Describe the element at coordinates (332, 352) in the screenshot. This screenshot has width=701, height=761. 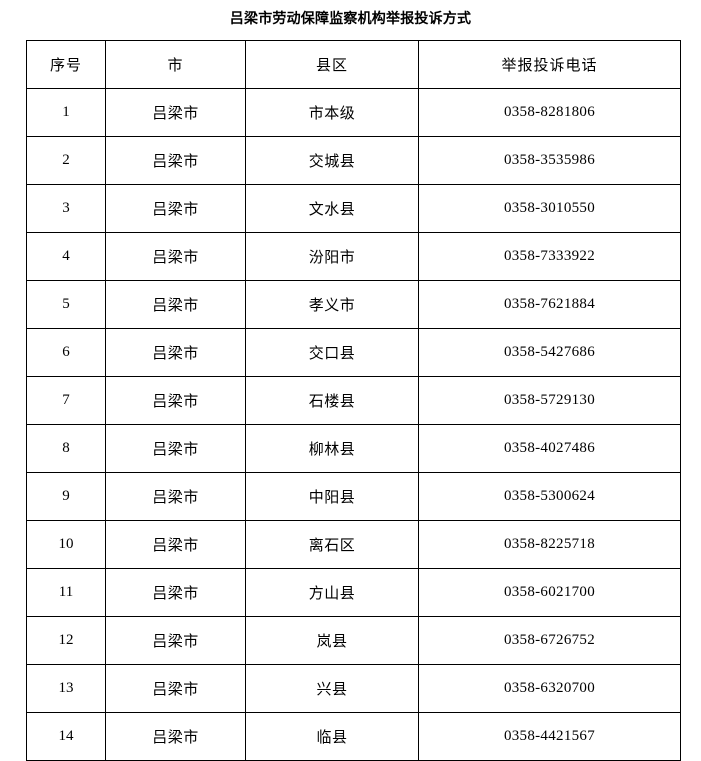
I see `cell-county: 交口县` at that location.